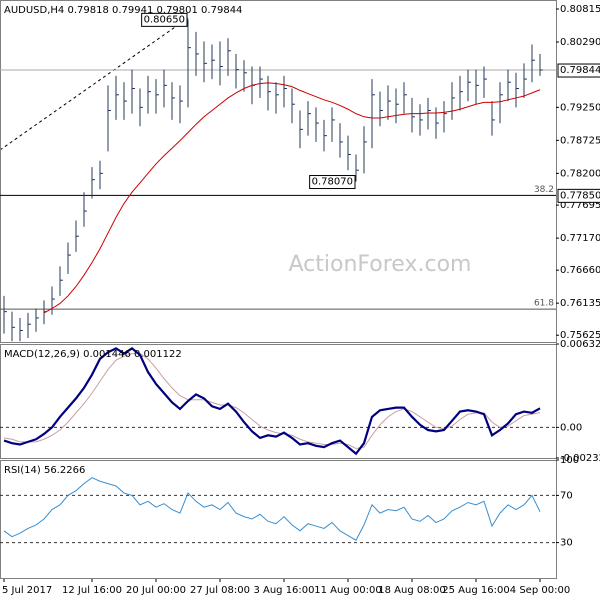 This screenshot has width=600, height=600. I want to click on y-tick-label: 0.76135, so click(580, 303).